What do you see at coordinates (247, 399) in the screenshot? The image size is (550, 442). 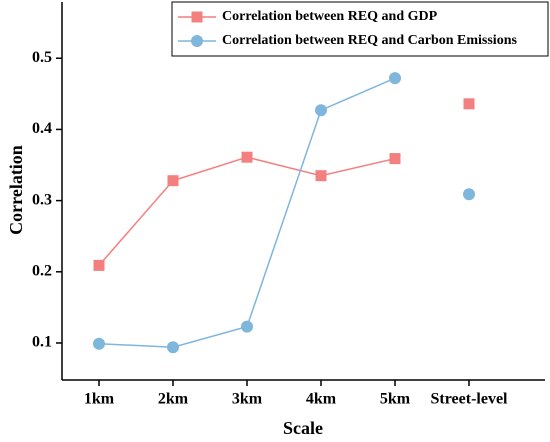 I see `x-tick-label: 3km` at bounding box center [247, 399].